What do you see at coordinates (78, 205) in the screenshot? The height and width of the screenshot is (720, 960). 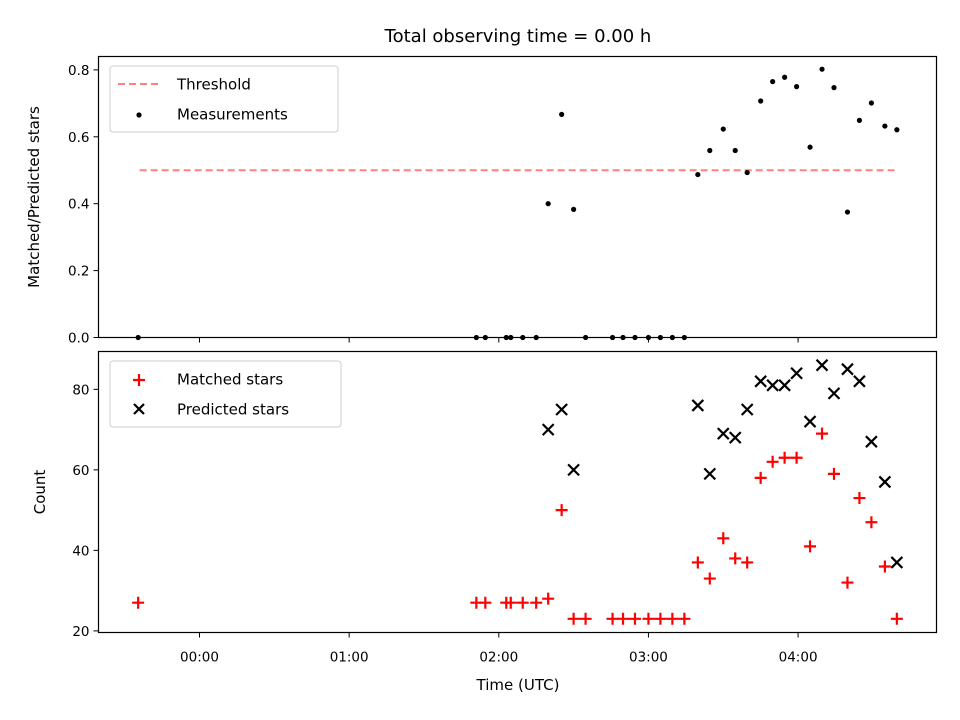 I see `top-ytick-label: 0.4` at bounding box center [78, 205].